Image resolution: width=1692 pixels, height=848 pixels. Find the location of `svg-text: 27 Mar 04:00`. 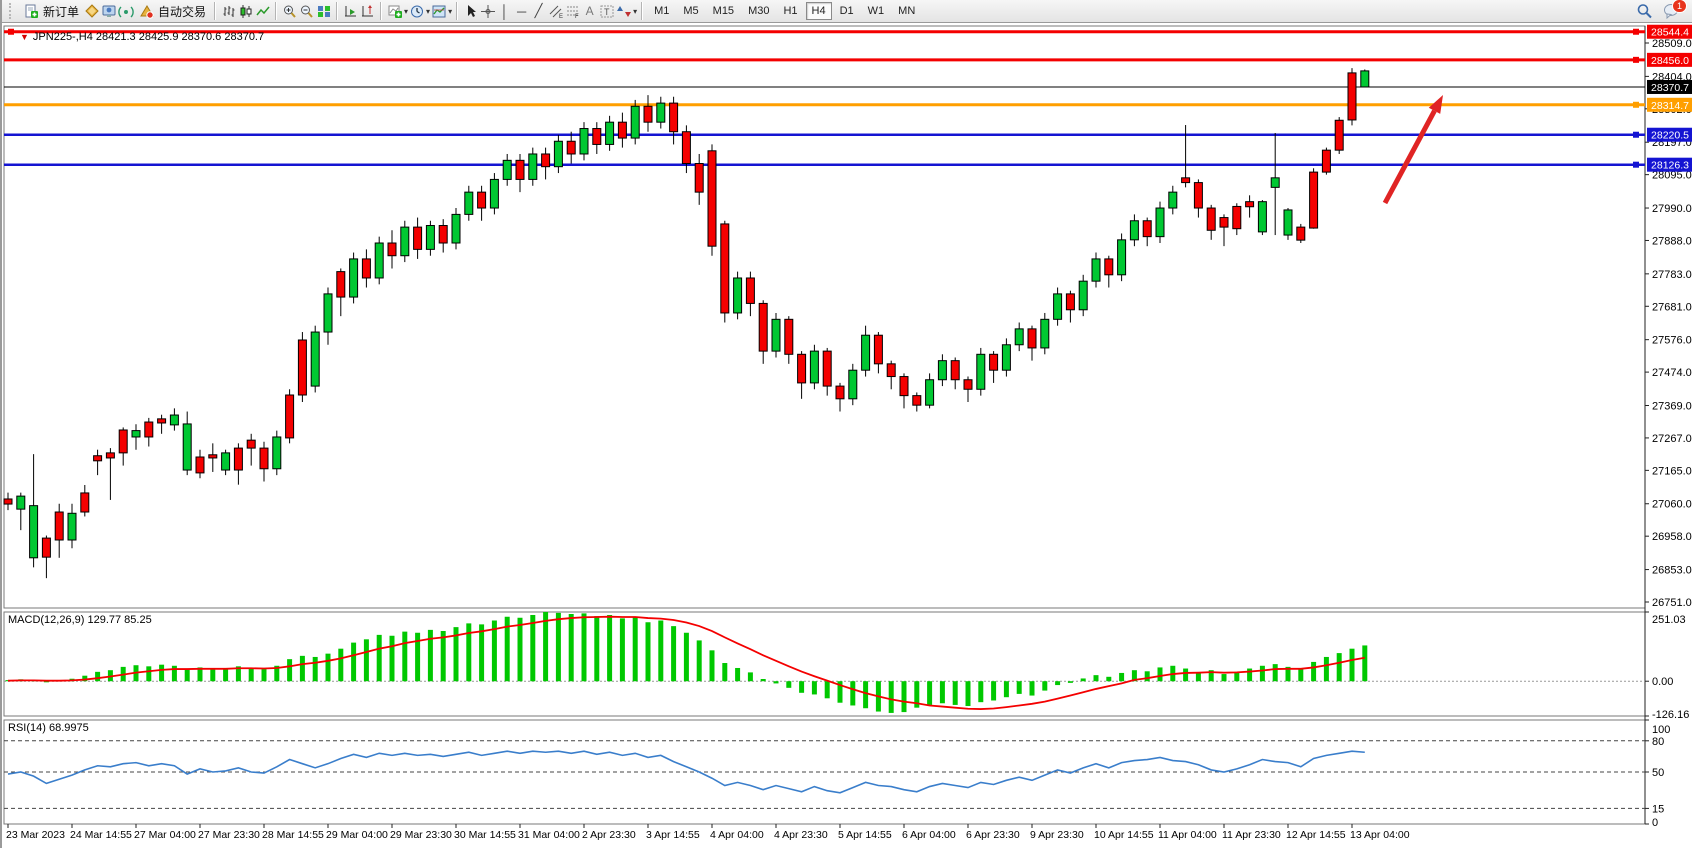

svg-text: 27 Mar 04:00 is located at coordinates (165, 835).